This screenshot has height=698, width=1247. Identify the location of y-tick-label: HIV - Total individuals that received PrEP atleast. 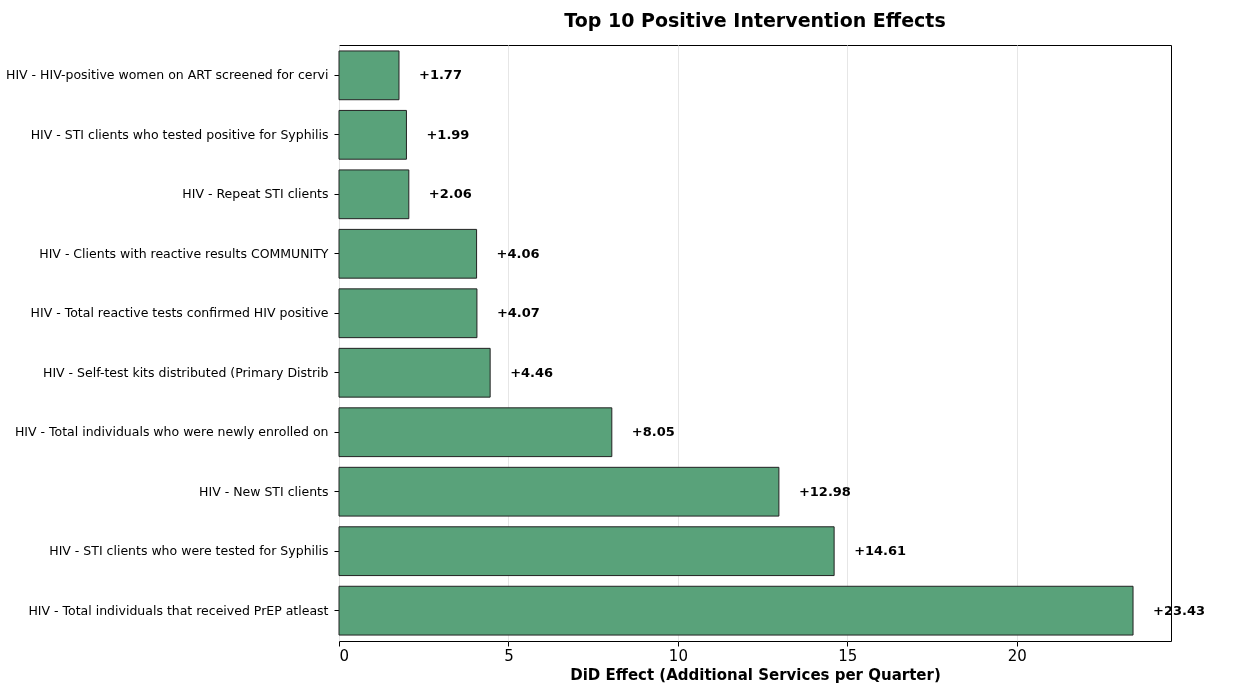
(178, 610).